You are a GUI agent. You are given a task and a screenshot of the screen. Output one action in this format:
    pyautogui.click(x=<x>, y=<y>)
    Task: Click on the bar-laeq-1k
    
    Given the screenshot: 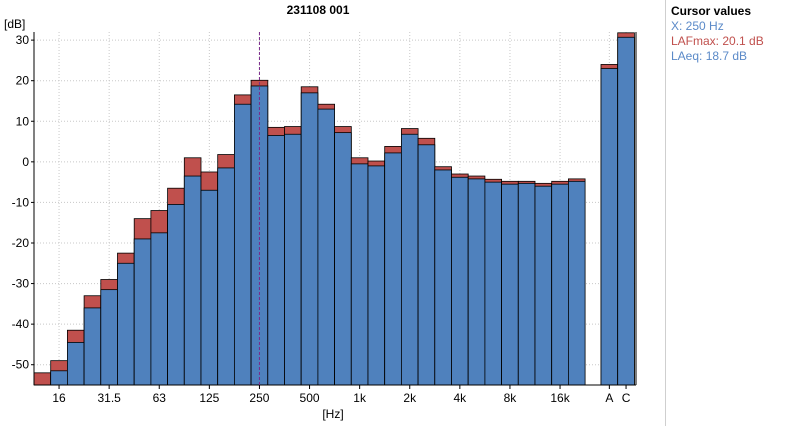 What is the action you would take?
    pyautogui.click(x=359, y=274)
    